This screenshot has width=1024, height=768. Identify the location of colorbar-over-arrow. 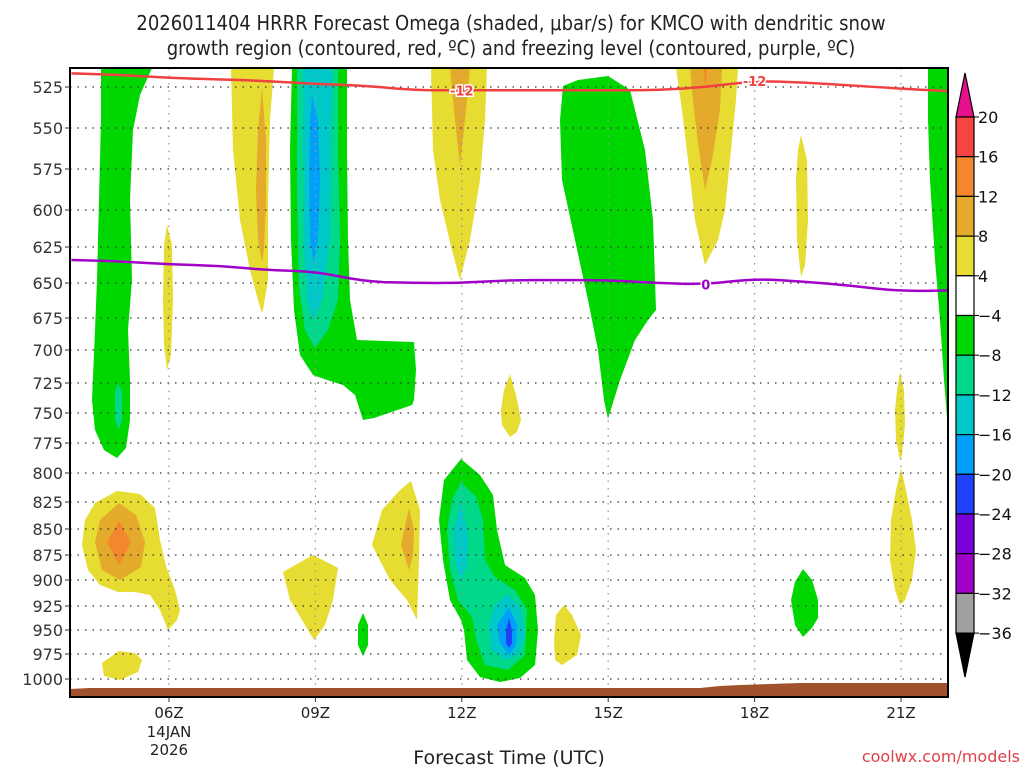
(965, 95).